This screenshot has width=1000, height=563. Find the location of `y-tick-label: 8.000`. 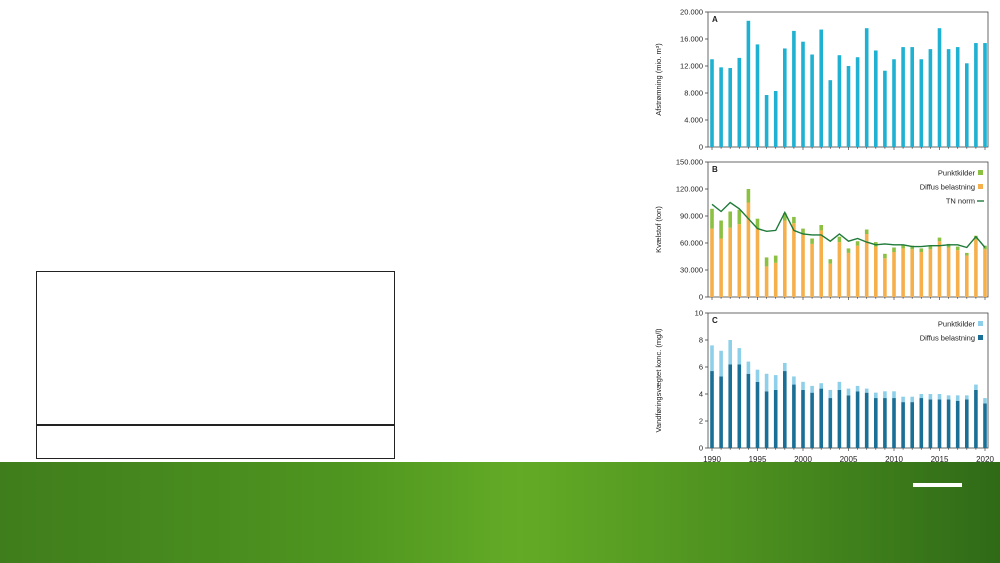

y-tick-label: 8.000 is located at coordinates (693, 93).